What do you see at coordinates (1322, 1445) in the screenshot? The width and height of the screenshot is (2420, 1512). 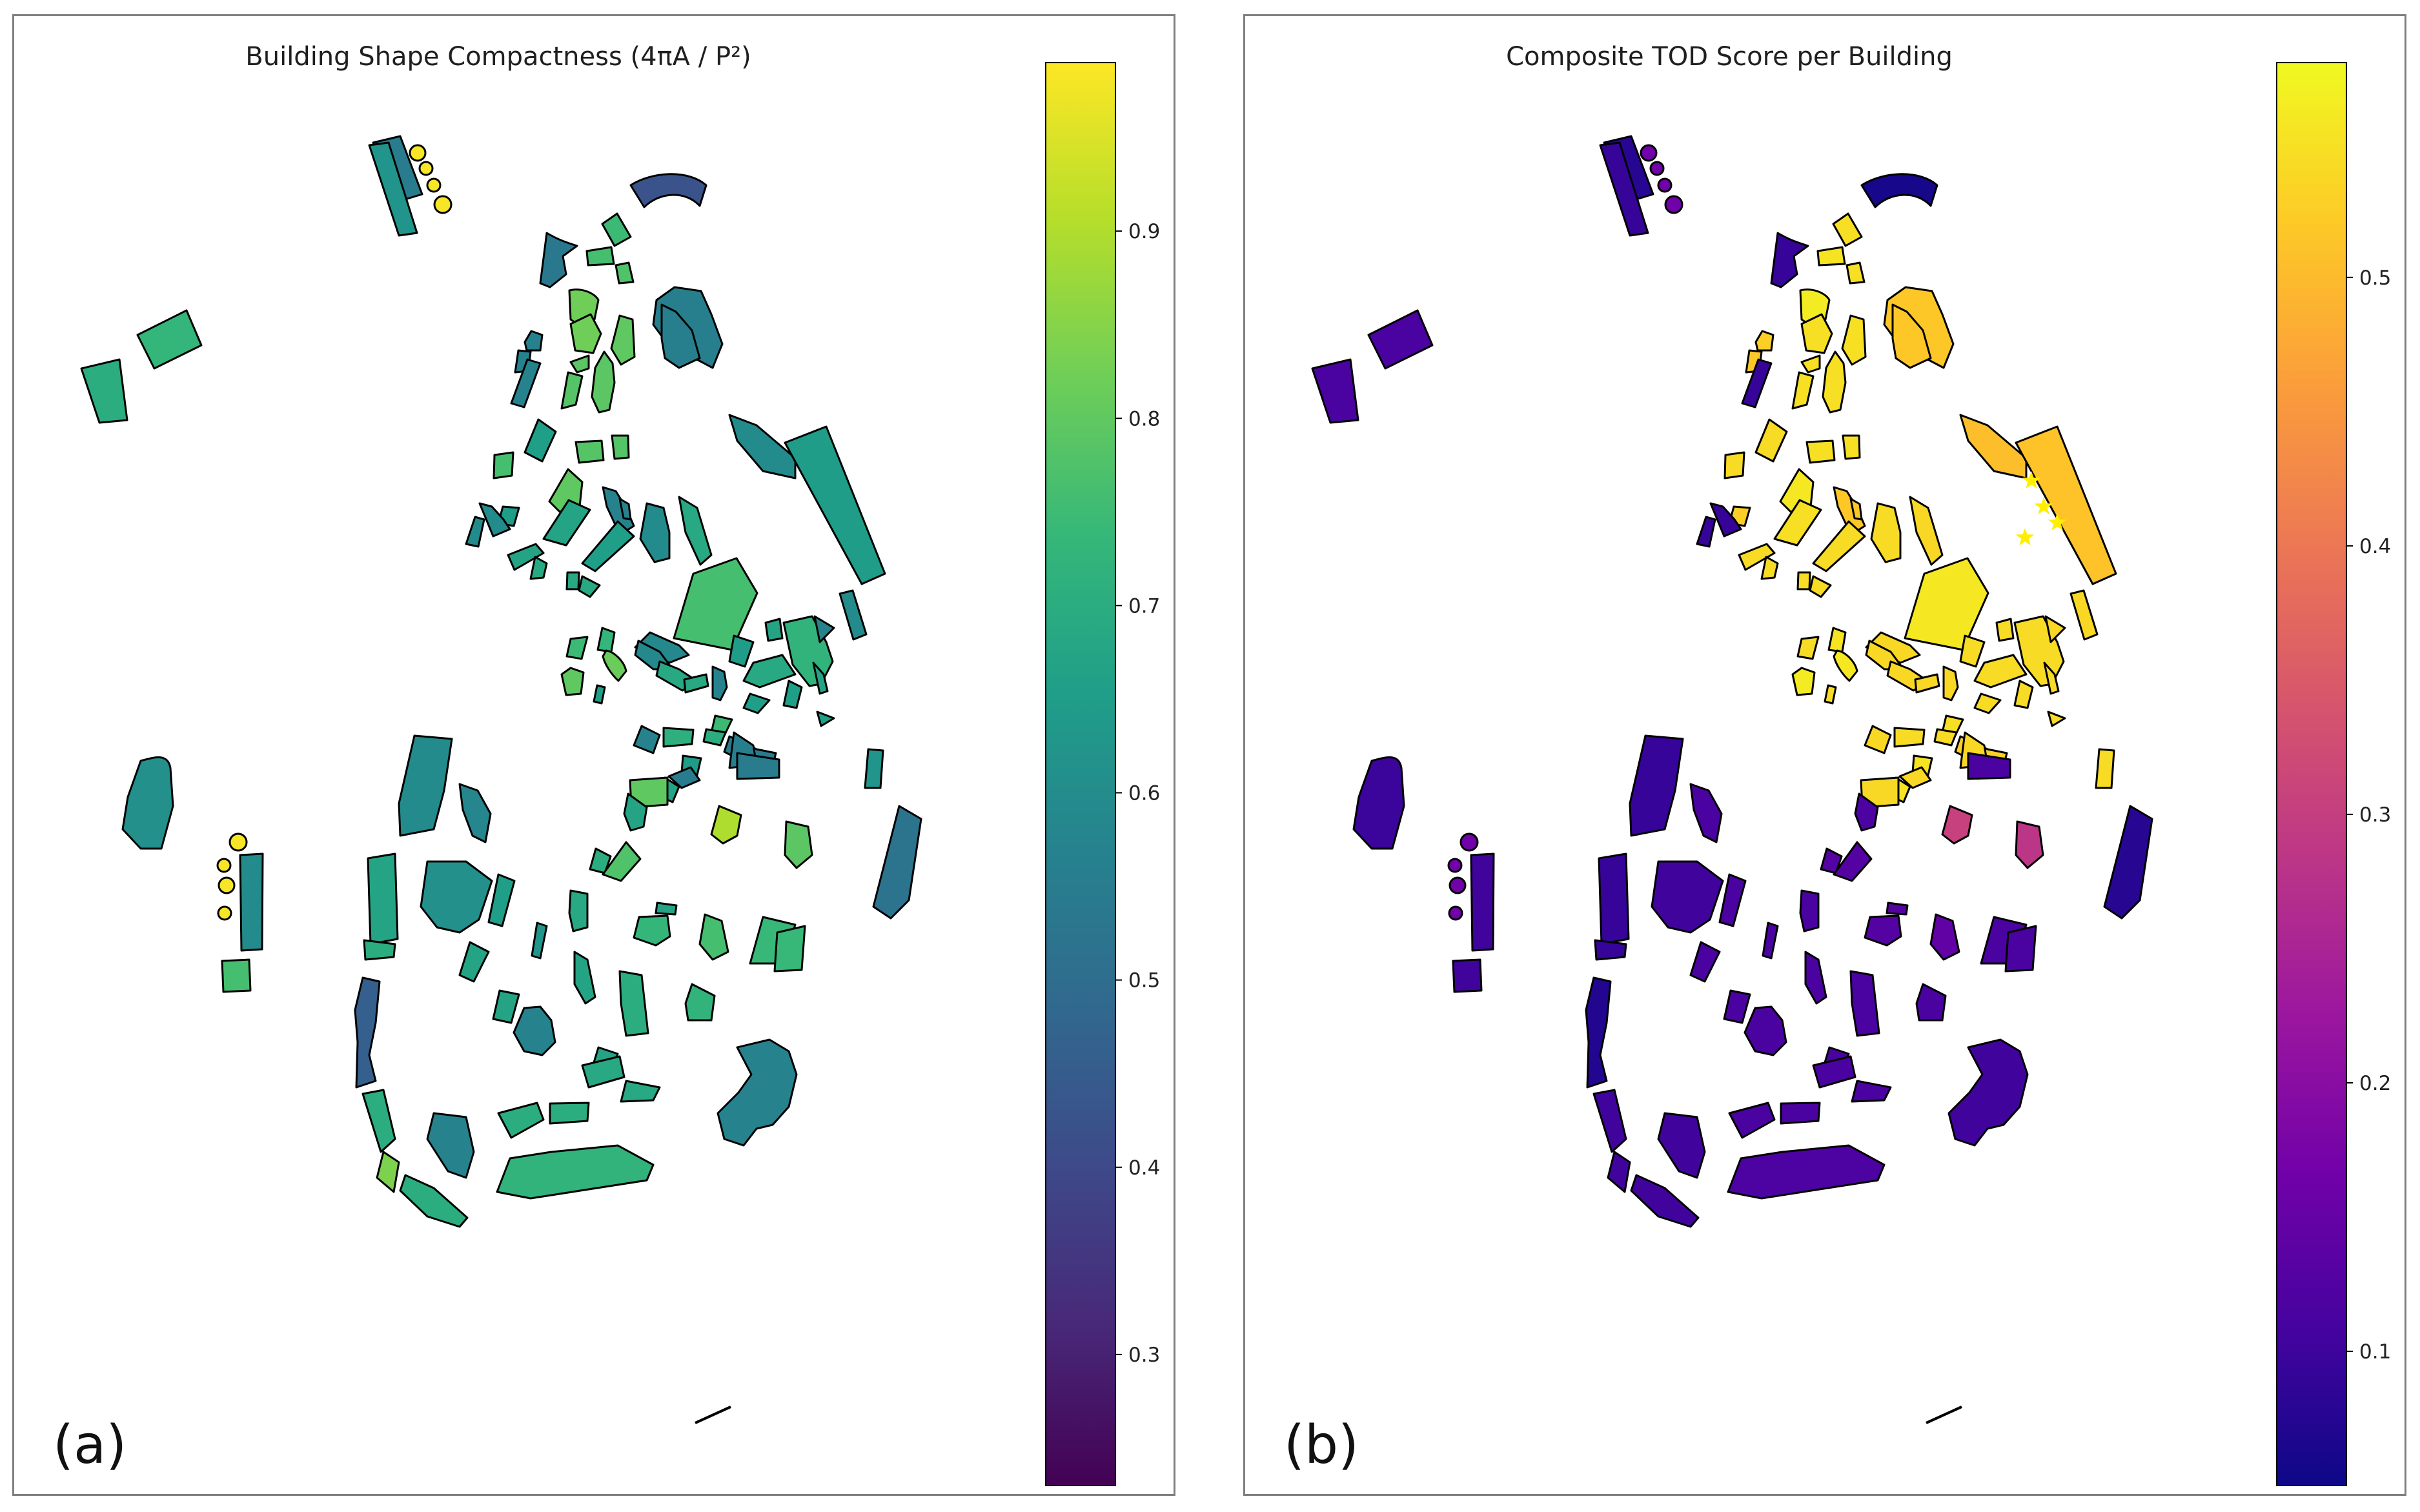 I see `panel-label: (b)` at bounding box center [1322, 1445].